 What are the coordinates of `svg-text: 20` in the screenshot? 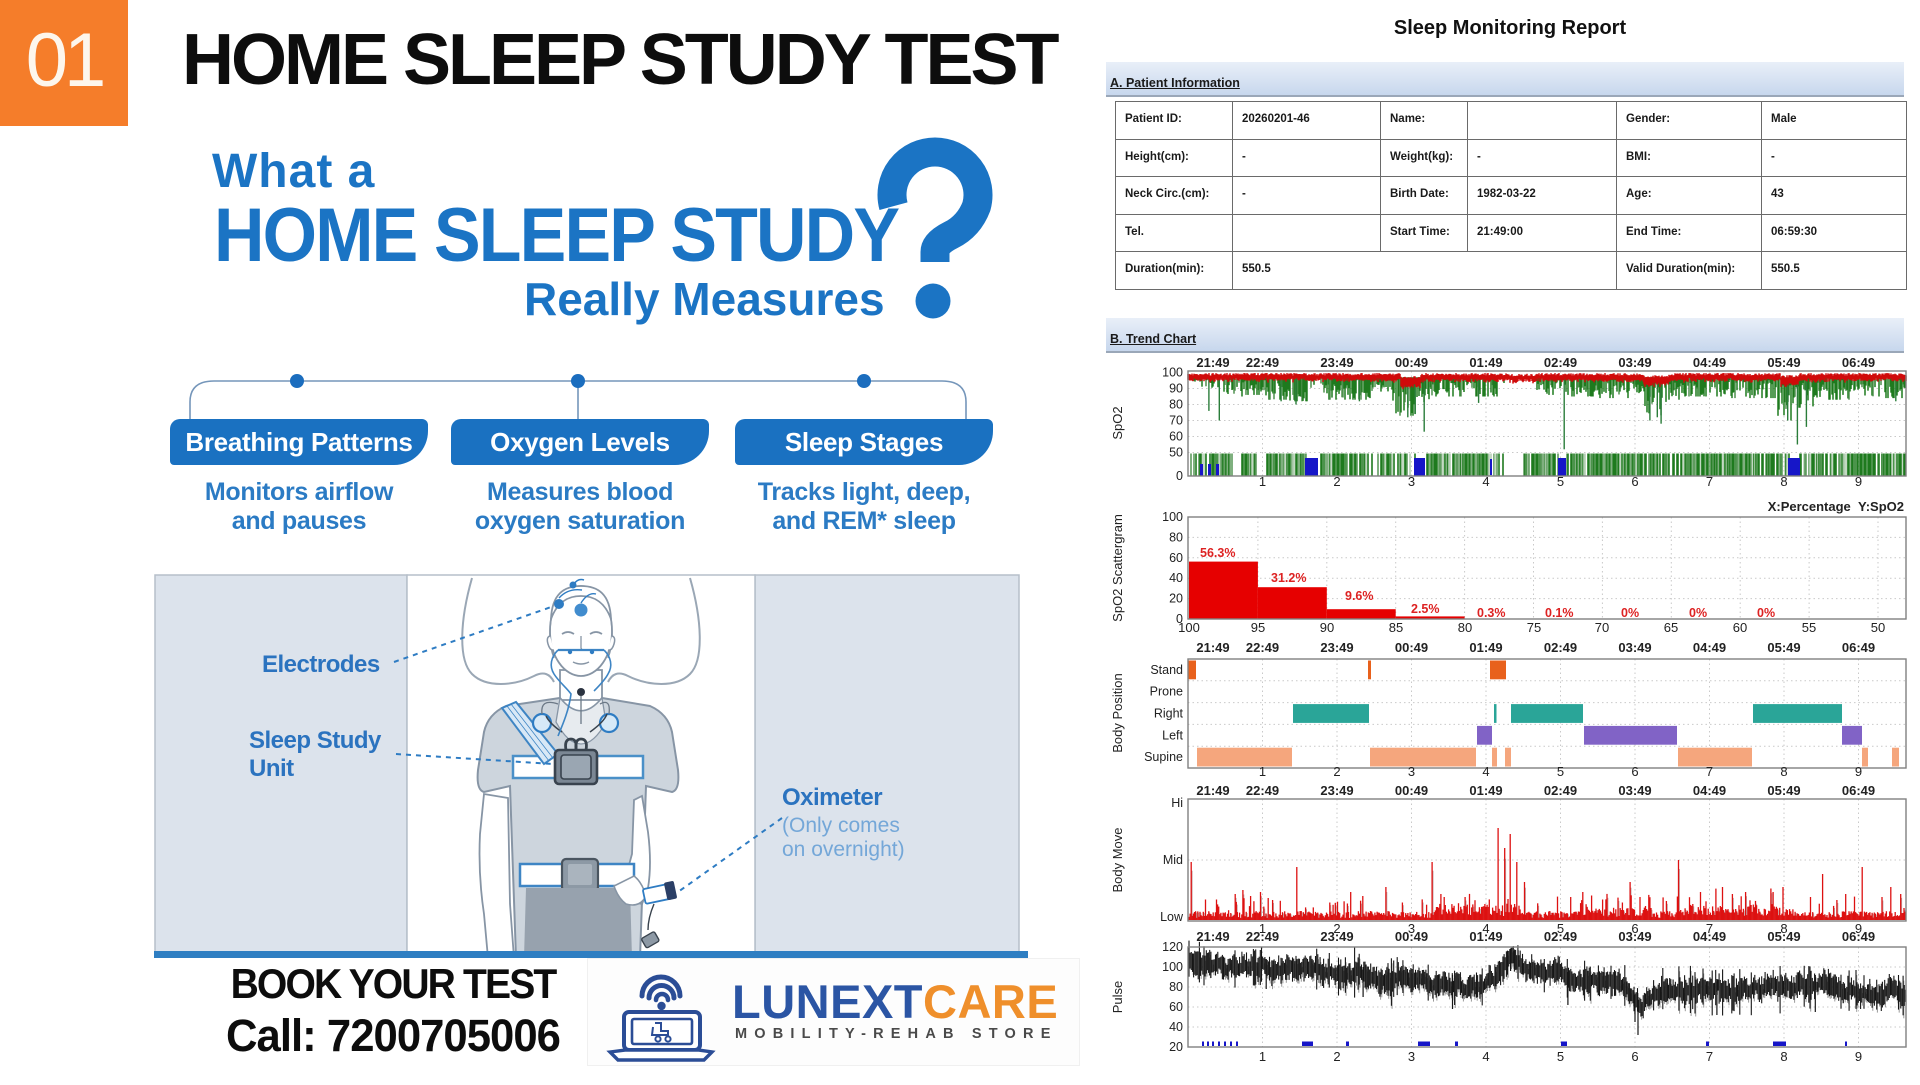 It's located at (1176, 1047).